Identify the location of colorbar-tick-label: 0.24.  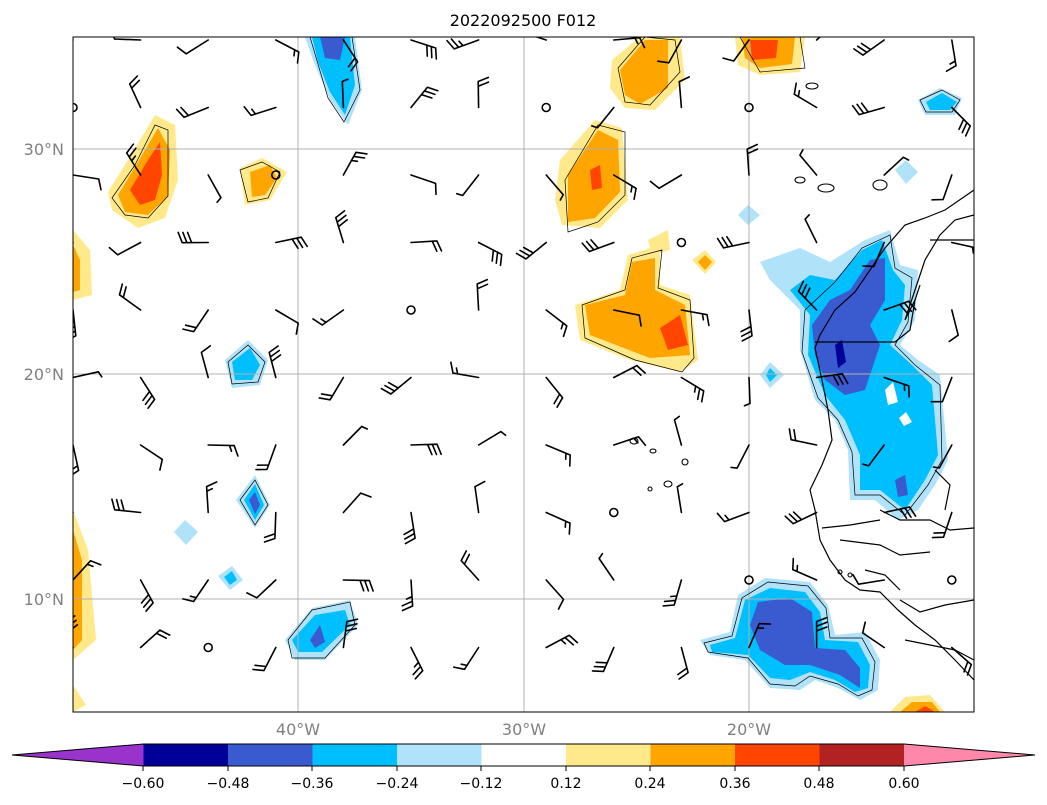
(649, 784).